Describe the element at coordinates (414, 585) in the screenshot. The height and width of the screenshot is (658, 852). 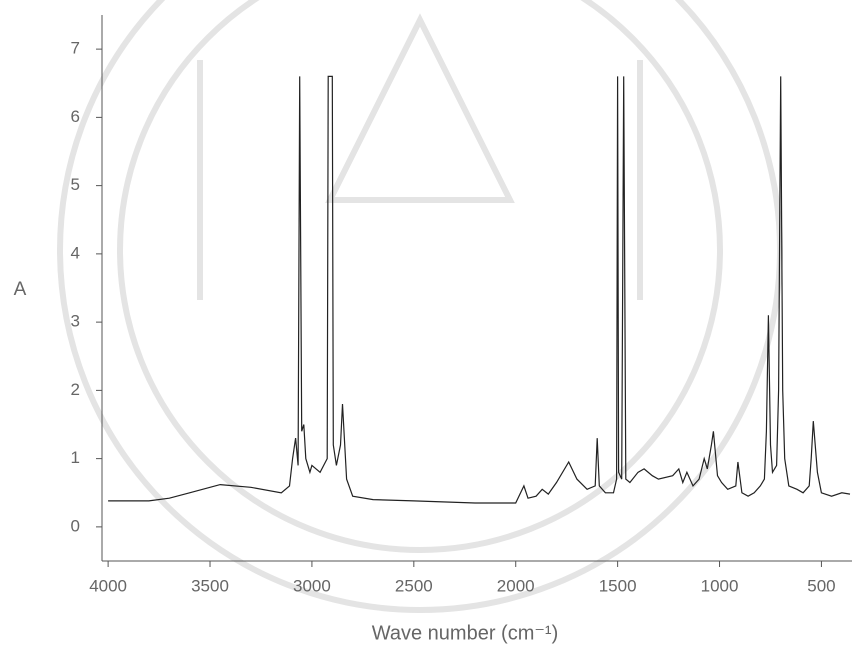
I see `x-tick-label: 2500` at that location.